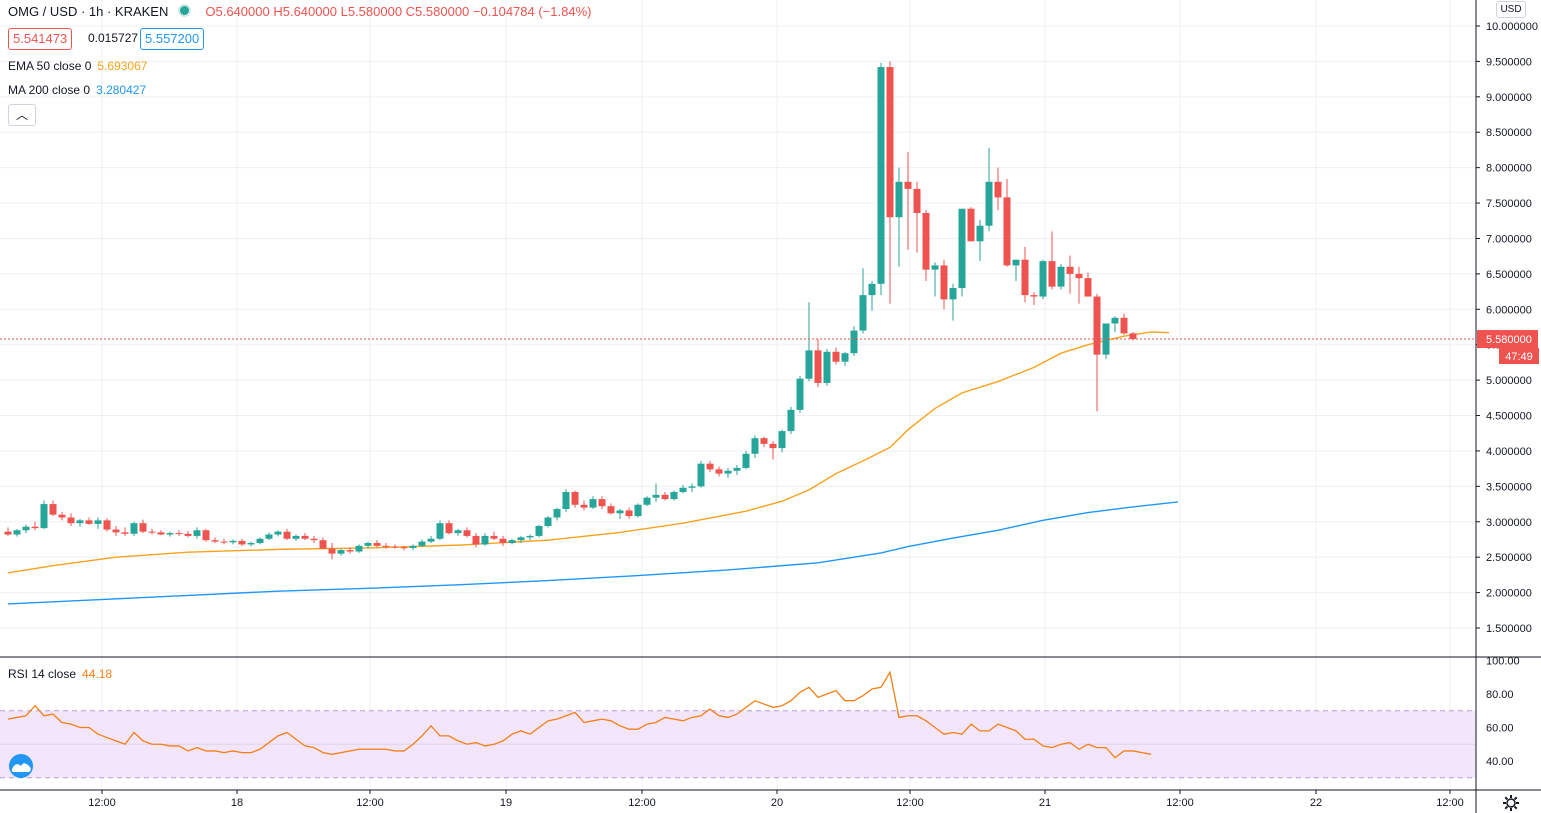  Describe the element at coordinates (49, 90) in the screenshot. I see `ma-label: MA 200 close 0` at that location.